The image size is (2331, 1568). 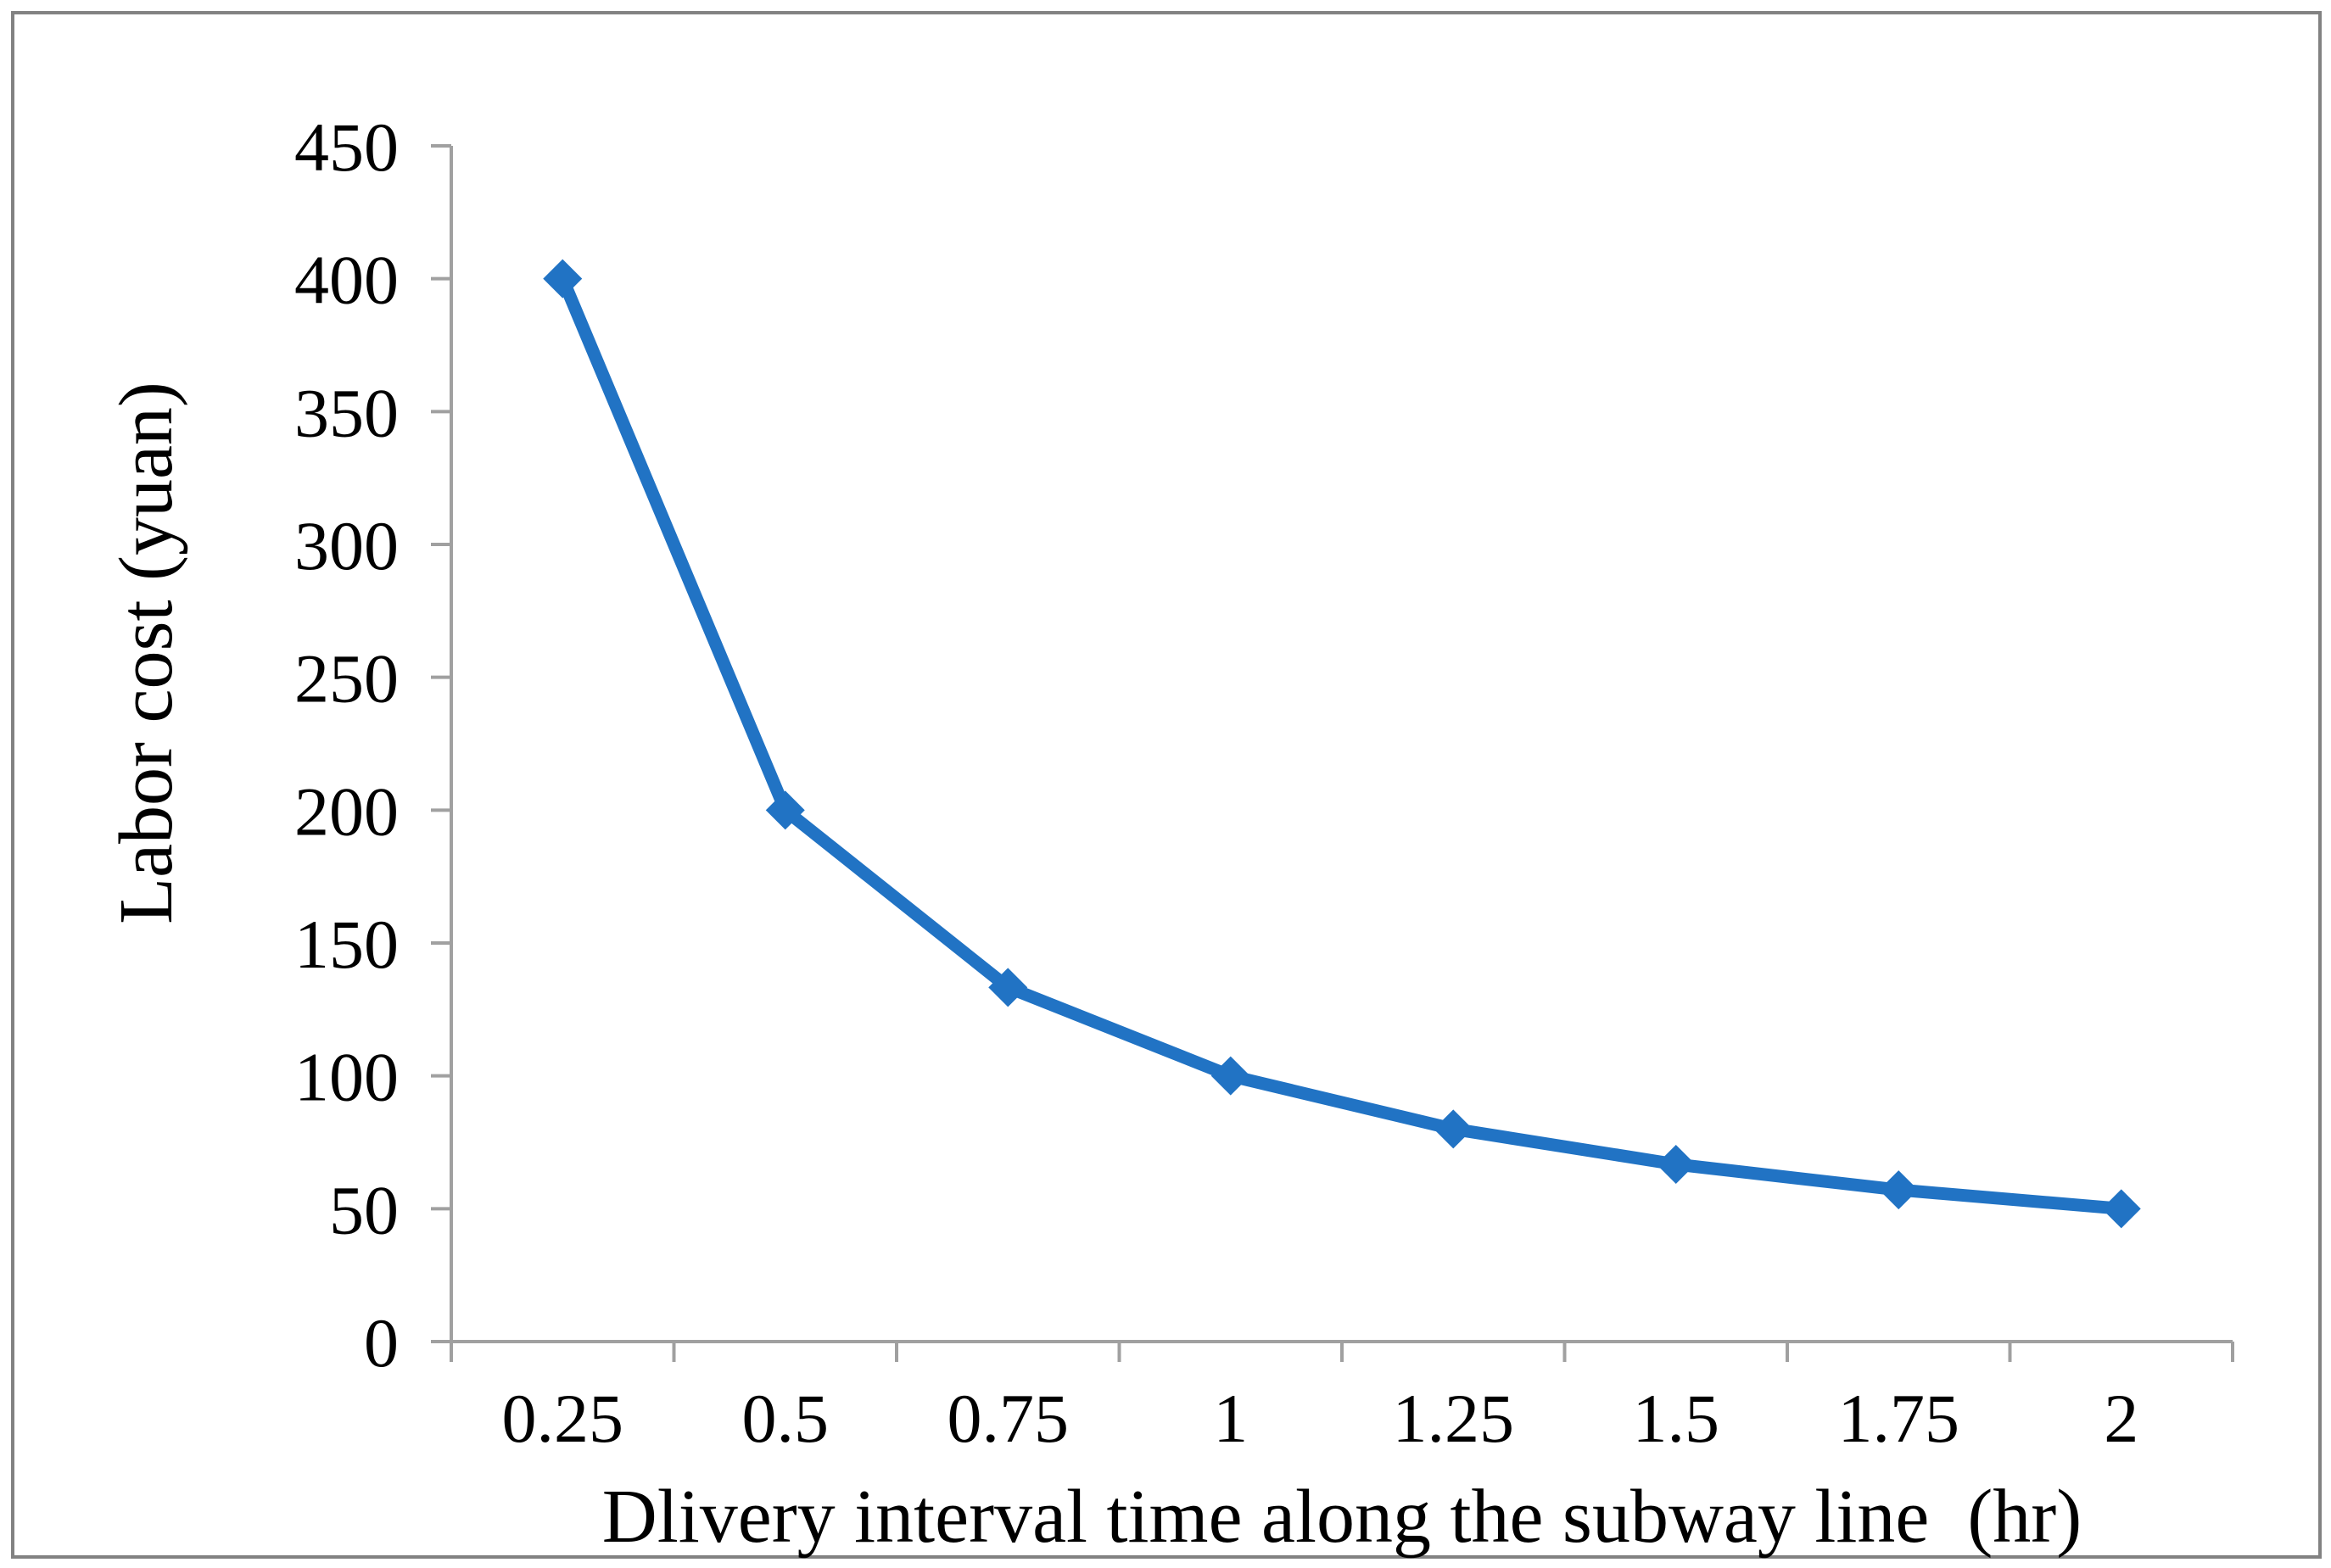 What do you see at coordinates (346, 679) in the screenshot?
I see `y-tick-label: 250` at bounding box center [346, 679].